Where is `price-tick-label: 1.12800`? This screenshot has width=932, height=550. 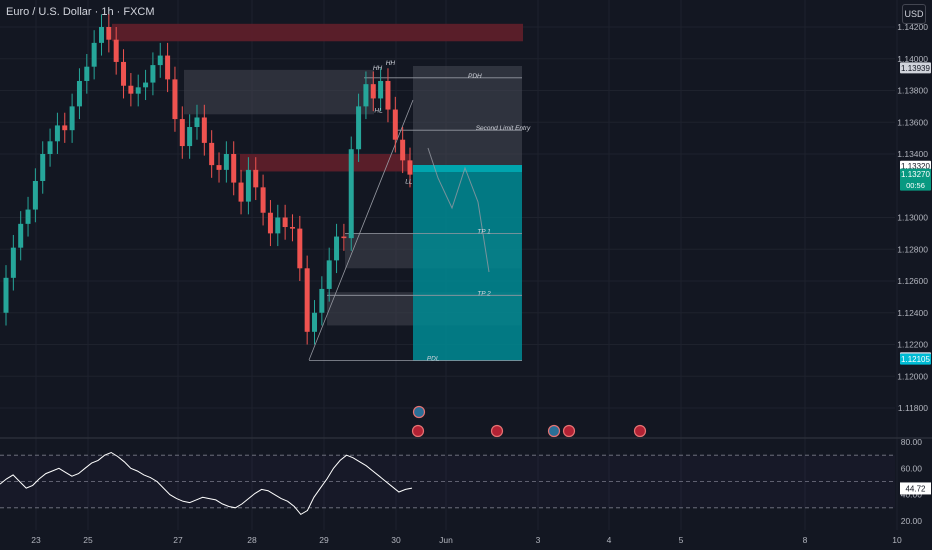 price-tick-label: 1.12800 is located at coordinates (912, 249).